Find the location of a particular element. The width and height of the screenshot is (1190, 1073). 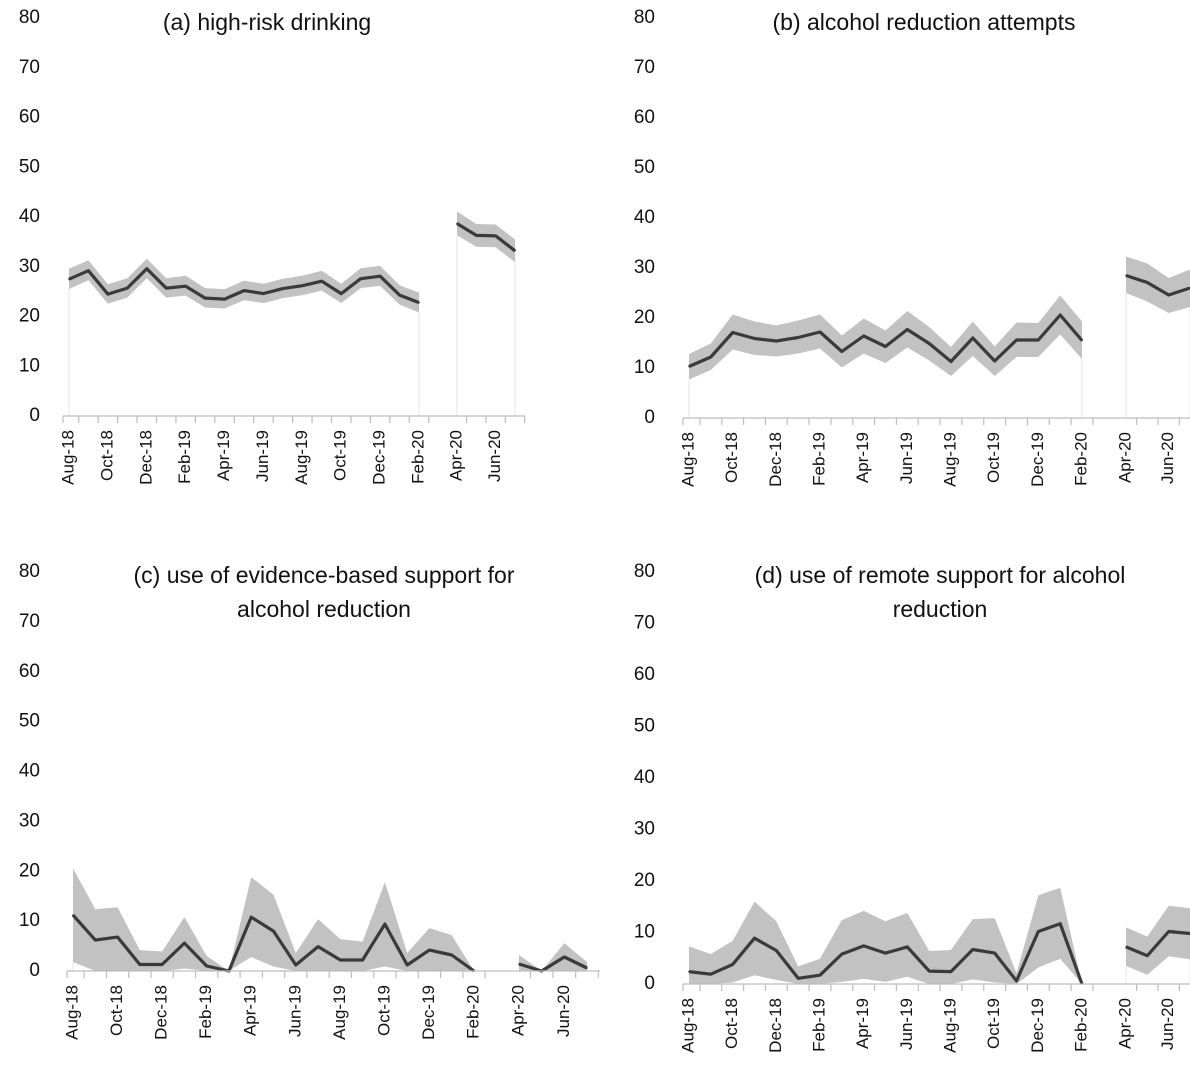

panel-a-ytick-40: 40 is located at coordinates (29, 216).